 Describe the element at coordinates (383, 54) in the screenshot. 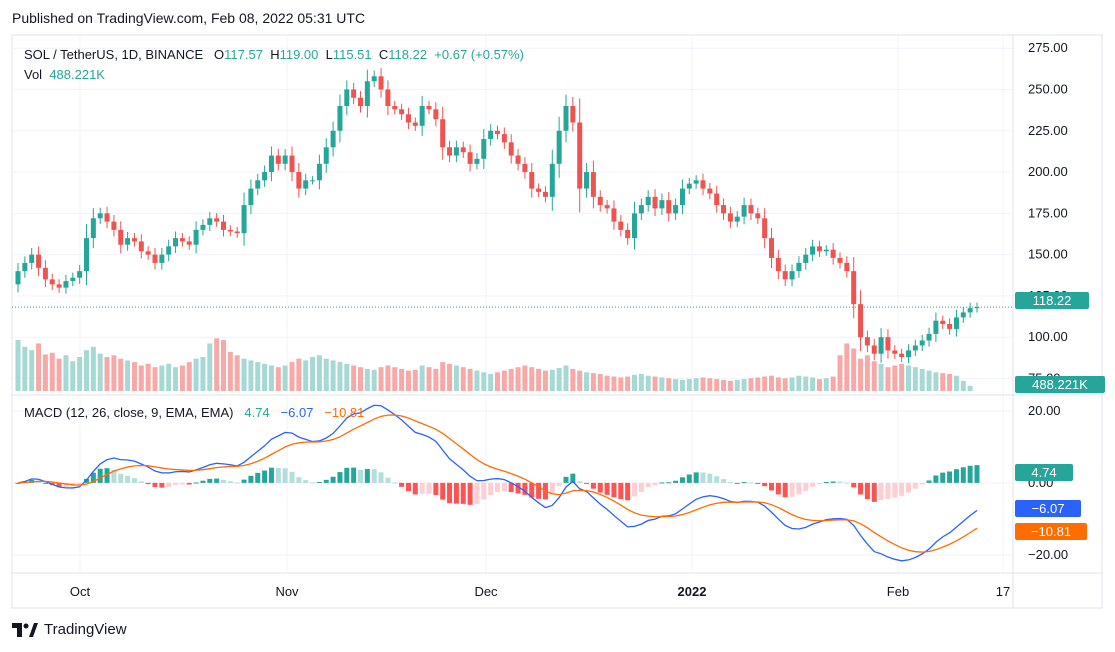

I see `close-label: C` at that location.